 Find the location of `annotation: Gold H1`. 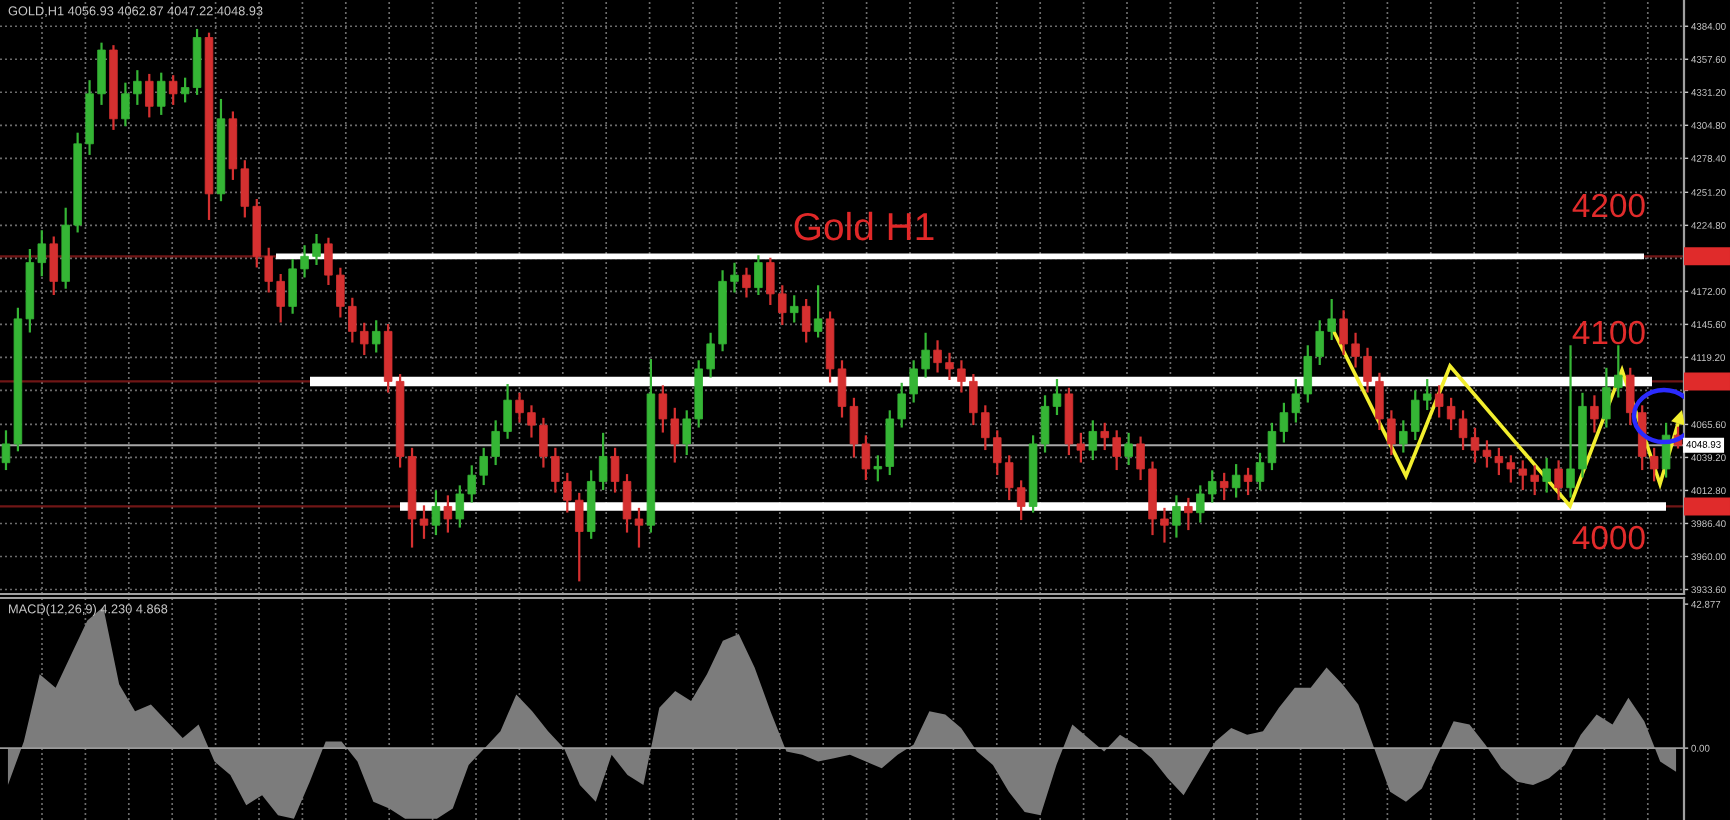

annotation: Gold H1 is located at coordinates (864, 226).